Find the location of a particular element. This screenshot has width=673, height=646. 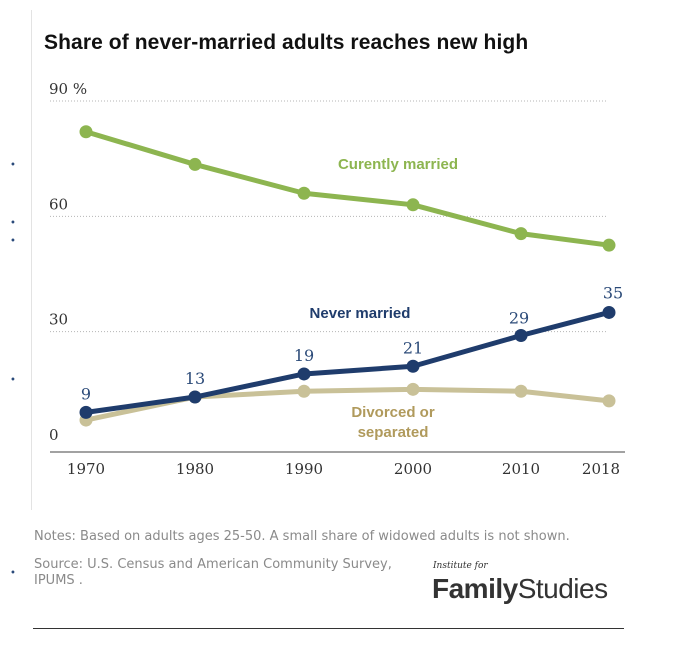

y-tick-label: 0 is located at coordinates (54, 435).